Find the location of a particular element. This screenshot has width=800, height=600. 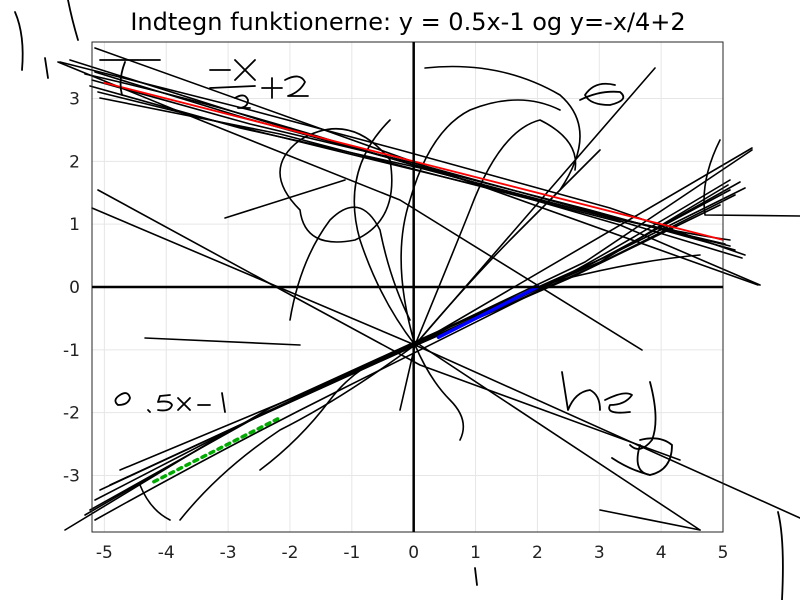

y-tick-label: -2 is located at coordinates (71, 414).